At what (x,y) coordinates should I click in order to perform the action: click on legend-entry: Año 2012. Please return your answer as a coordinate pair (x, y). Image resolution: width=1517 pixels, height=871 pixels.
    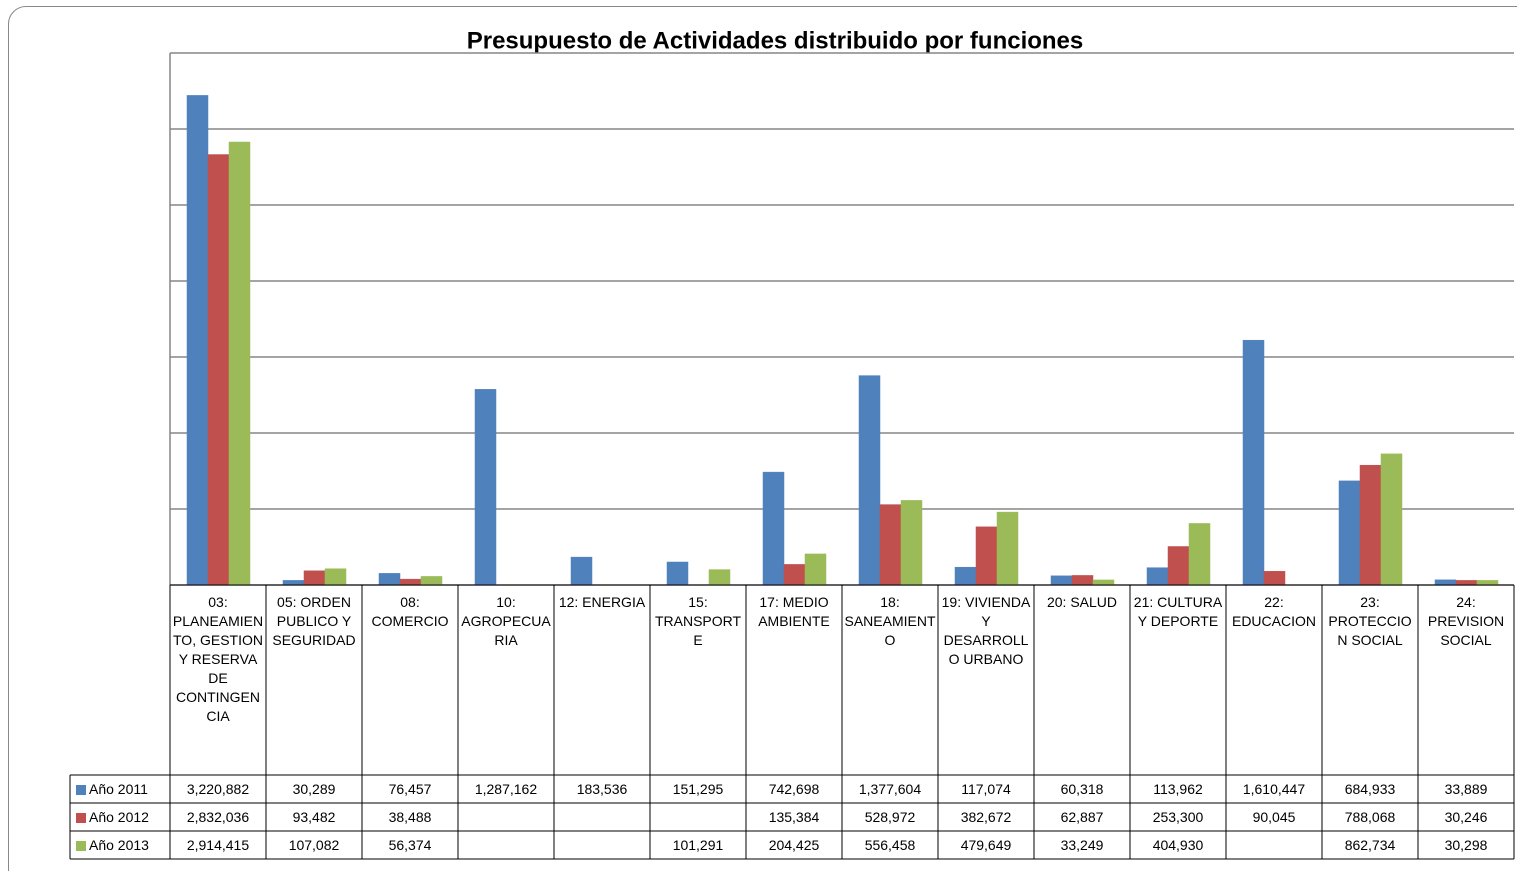
    Looking at the image, I should click on (120, 817).